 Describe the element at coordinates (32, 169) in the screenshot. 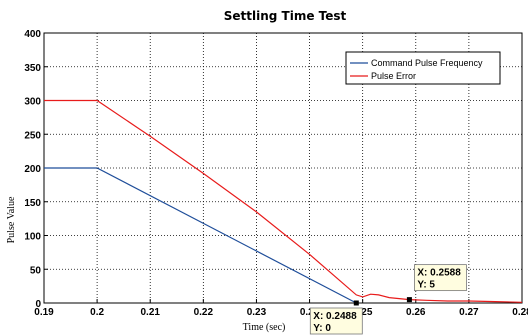

I see `y-tick-label: 200` at that location.